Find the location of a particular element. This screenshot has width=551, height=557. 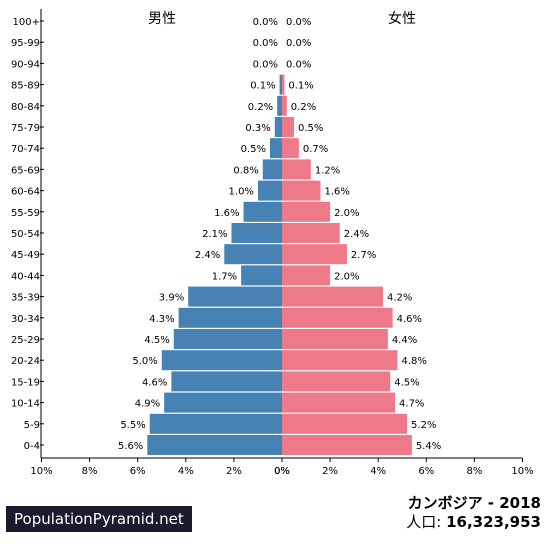

population-value: 16,323,953 is located at coordinates (493, 522).